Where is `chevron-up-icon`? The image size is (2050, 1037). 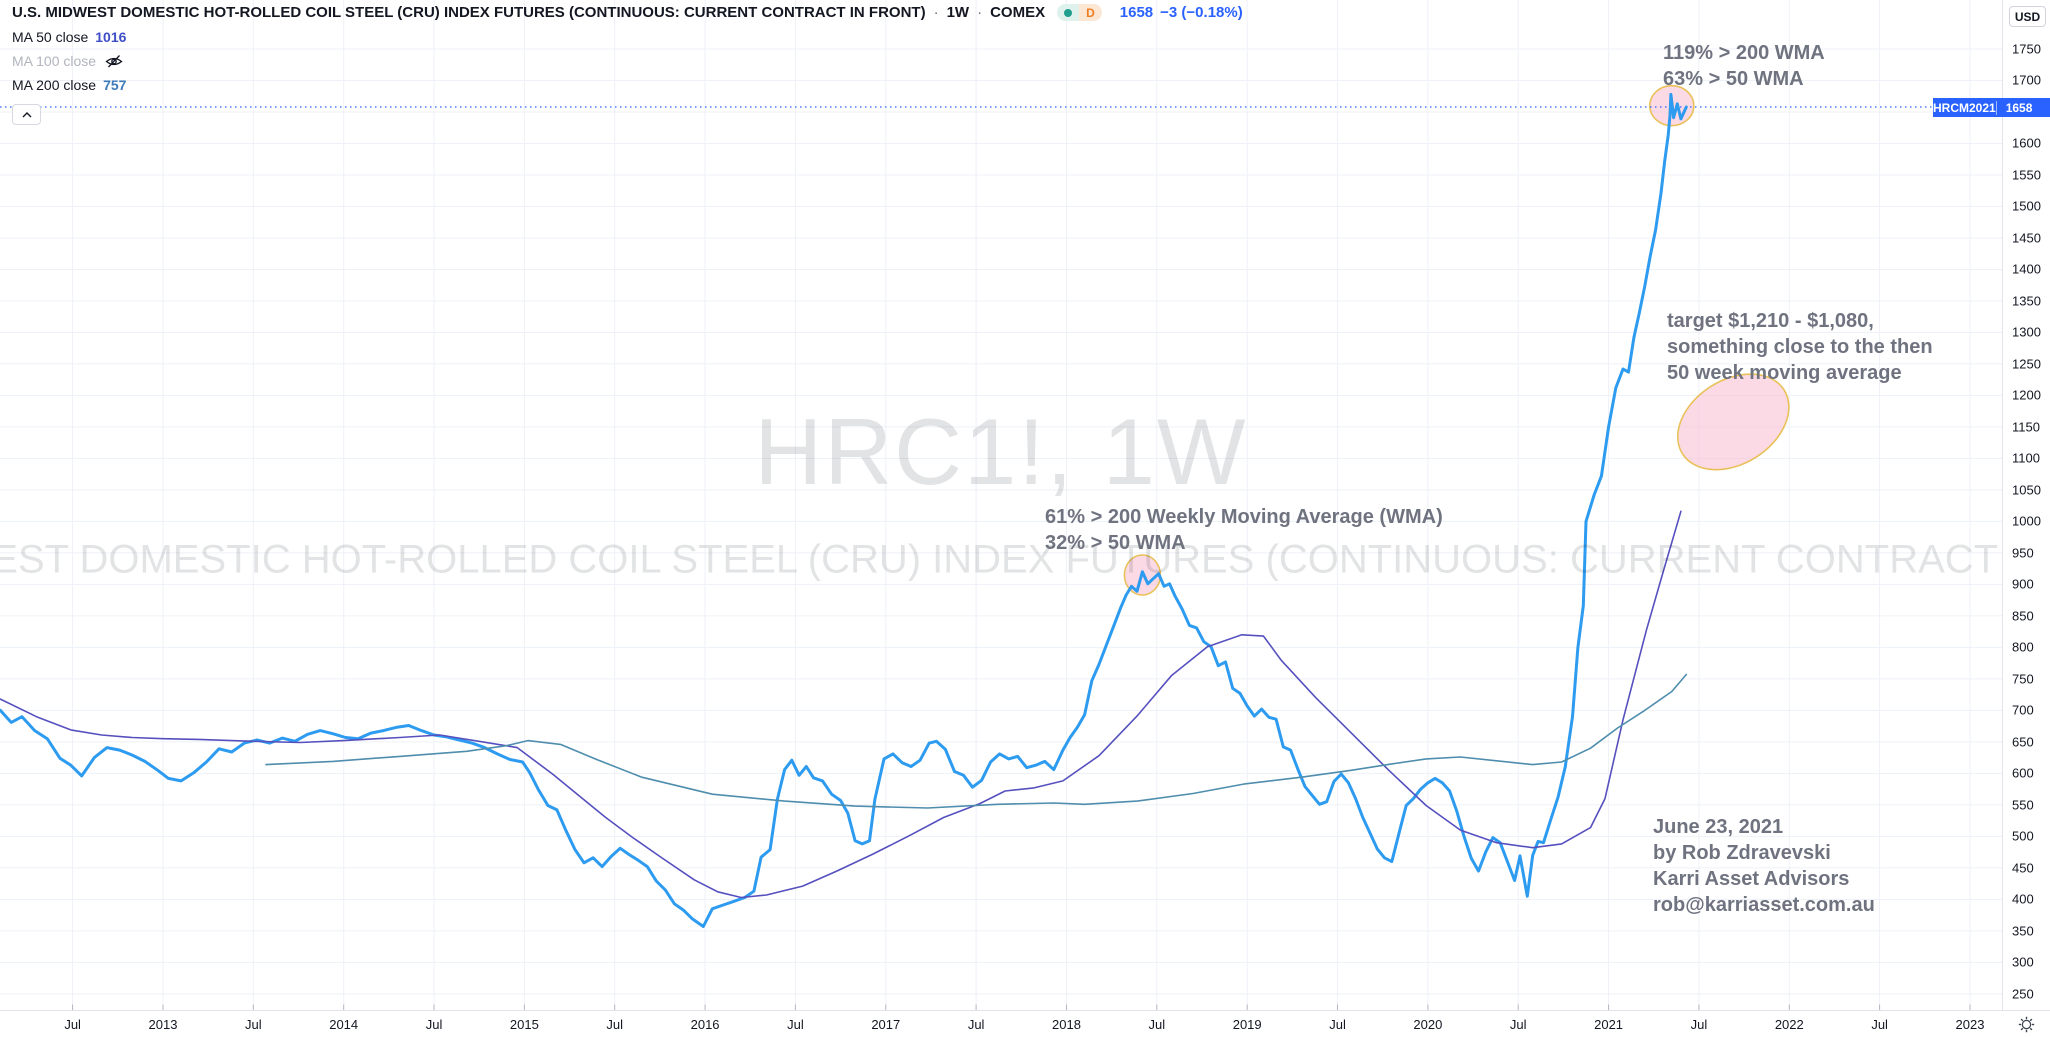
chevron-up-icon is located at coordinates (26, 114).